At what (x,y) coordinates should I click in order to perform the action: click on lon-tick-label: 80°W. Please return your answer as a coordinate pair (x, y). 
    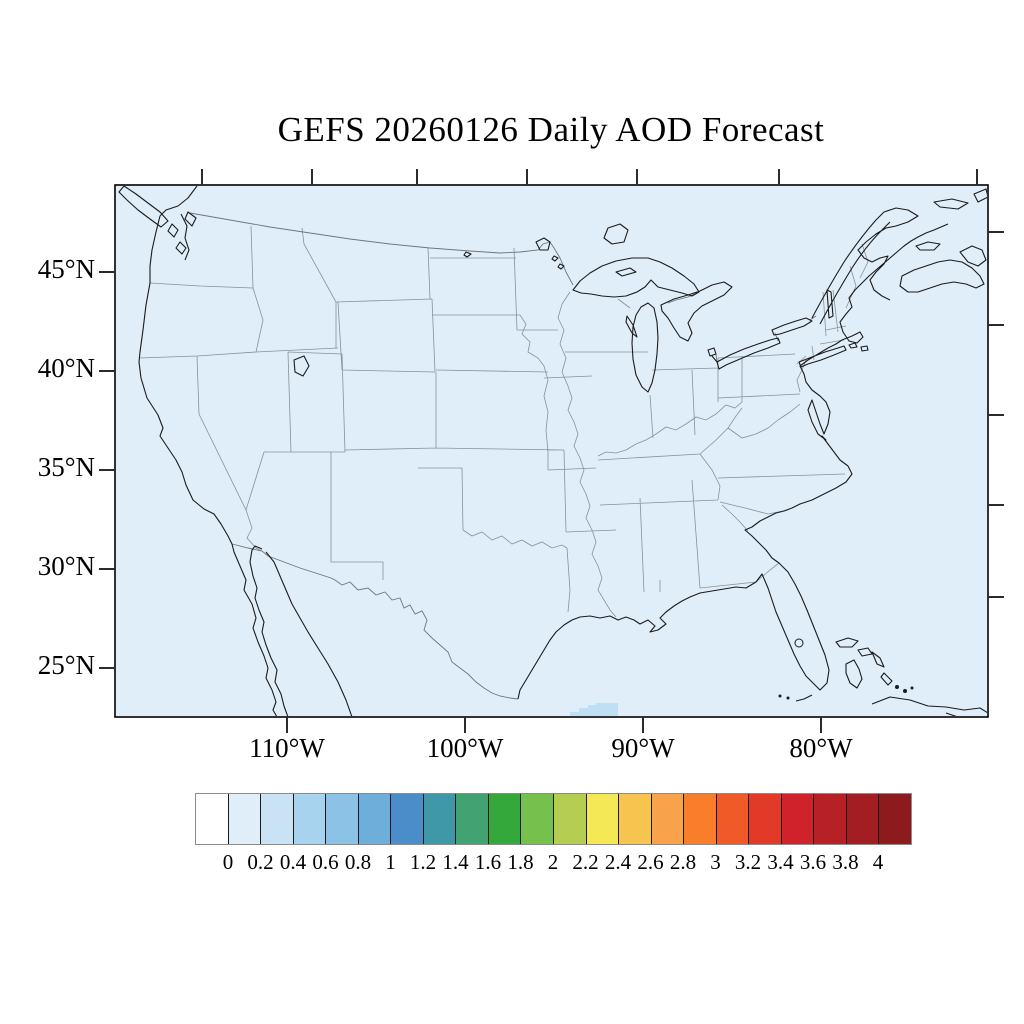
    Looking at the image, I should click on (821, 748).